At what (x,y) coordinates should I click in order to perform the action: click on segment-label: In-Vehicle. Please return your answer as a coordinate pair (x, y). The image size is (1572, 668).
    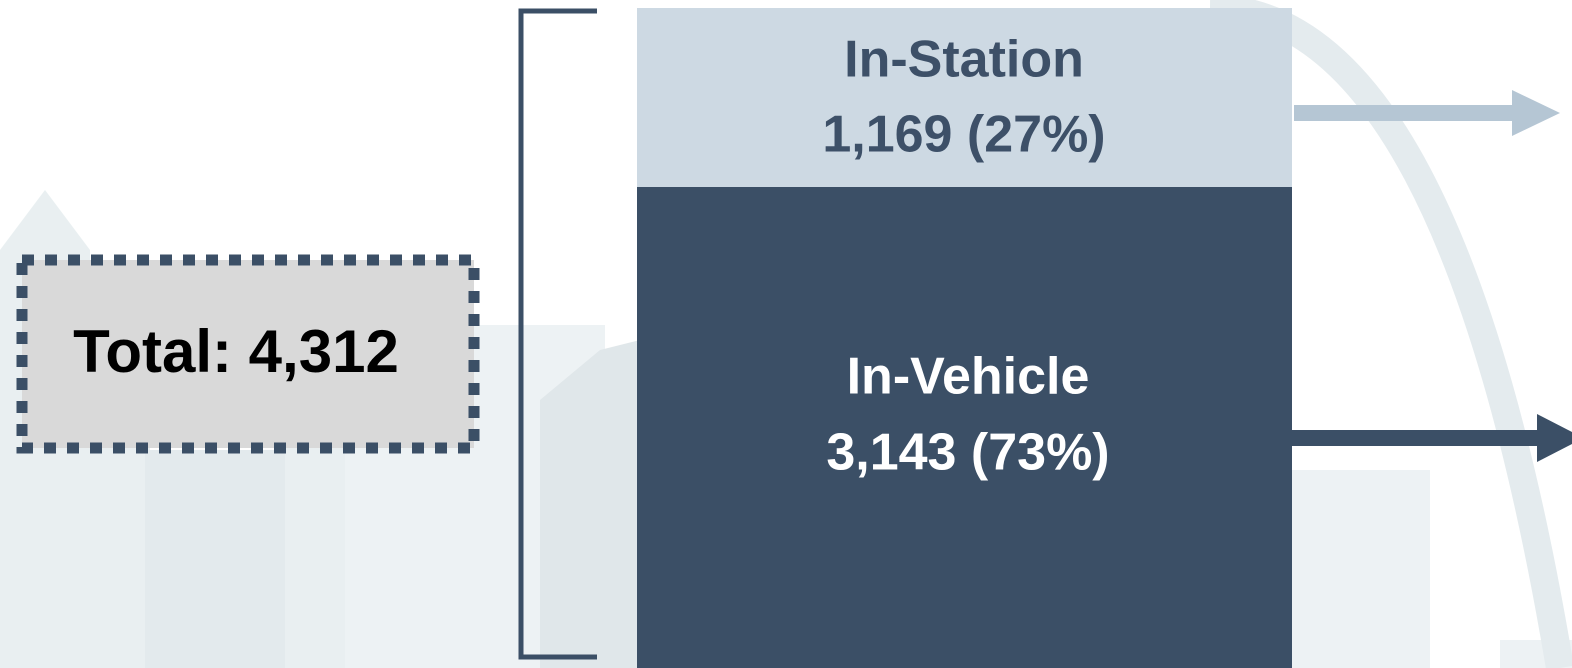
    Looking at the image, I should click on (968, 377).